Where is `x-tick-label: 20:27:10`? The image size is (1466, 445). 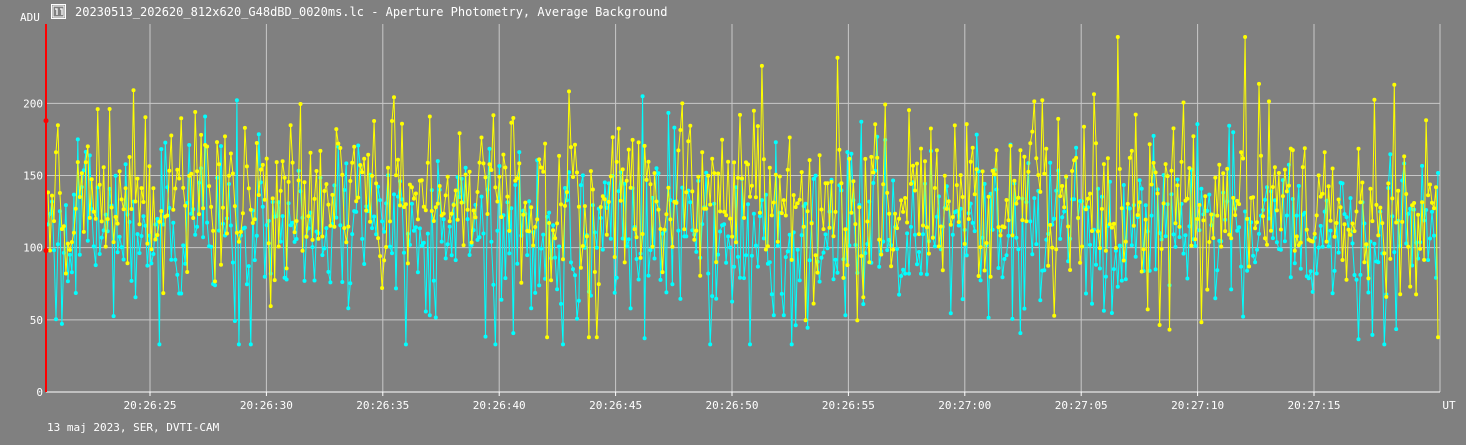
x-tick-label: 20:27:10 is located at coordinates (1197, 405).